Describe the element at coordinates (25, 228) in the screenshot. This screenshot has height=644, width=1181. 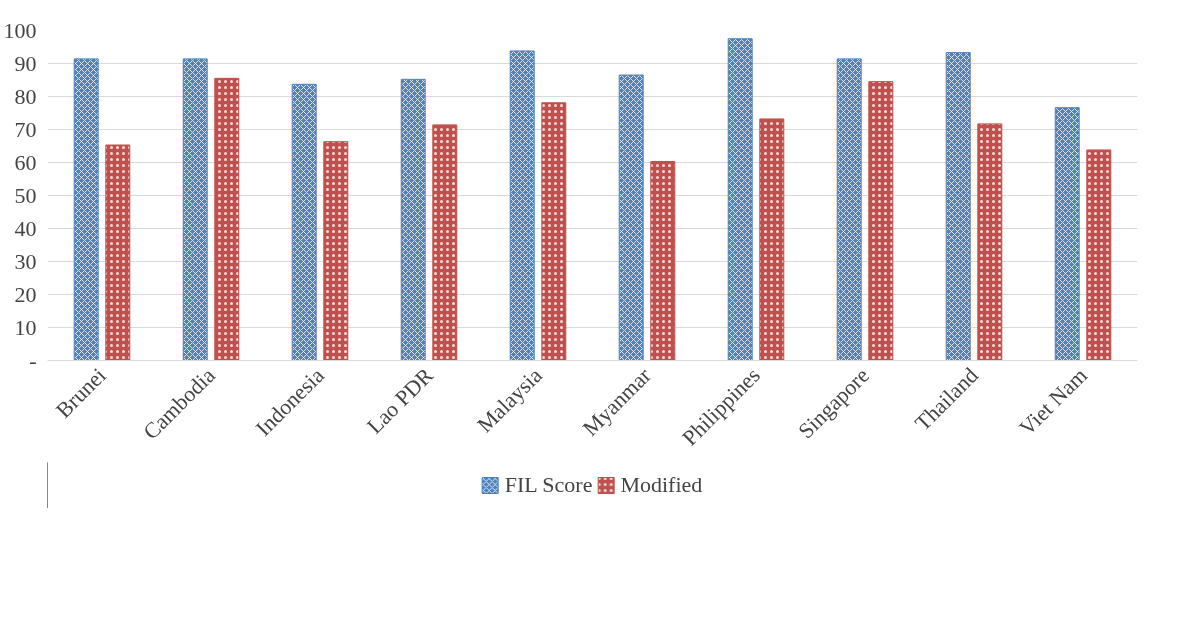
I see `y-tick-label: 40` at that location.